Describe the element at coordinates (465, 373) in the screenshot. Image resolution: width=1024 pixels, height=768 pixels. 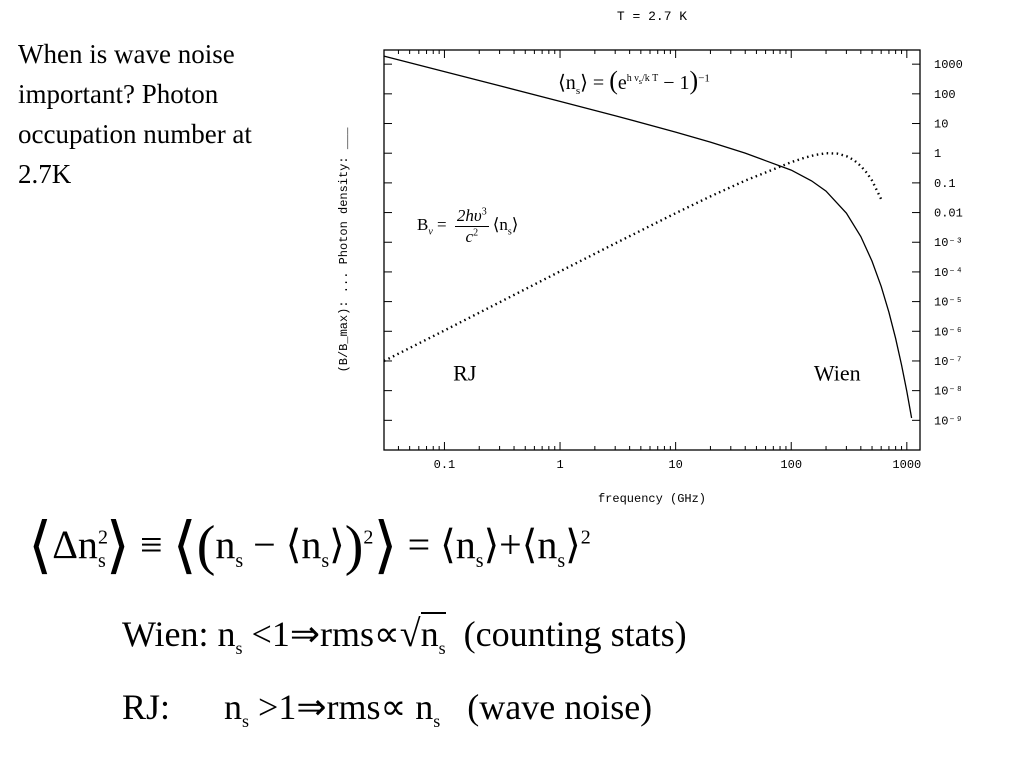
I see `annotation-rj: RJ` at that location.